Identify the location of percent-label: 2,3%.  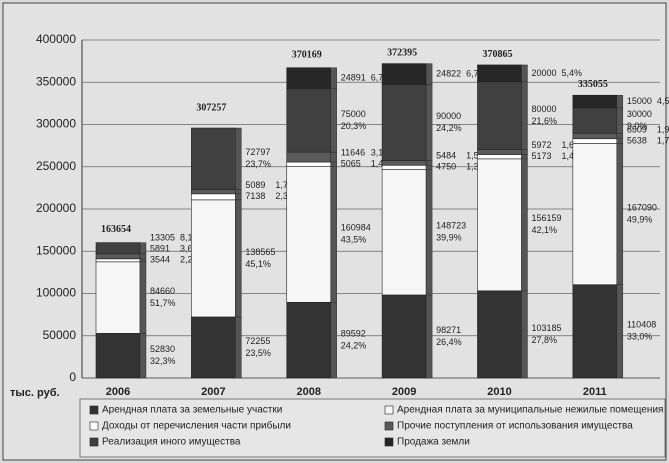
(285, 196).